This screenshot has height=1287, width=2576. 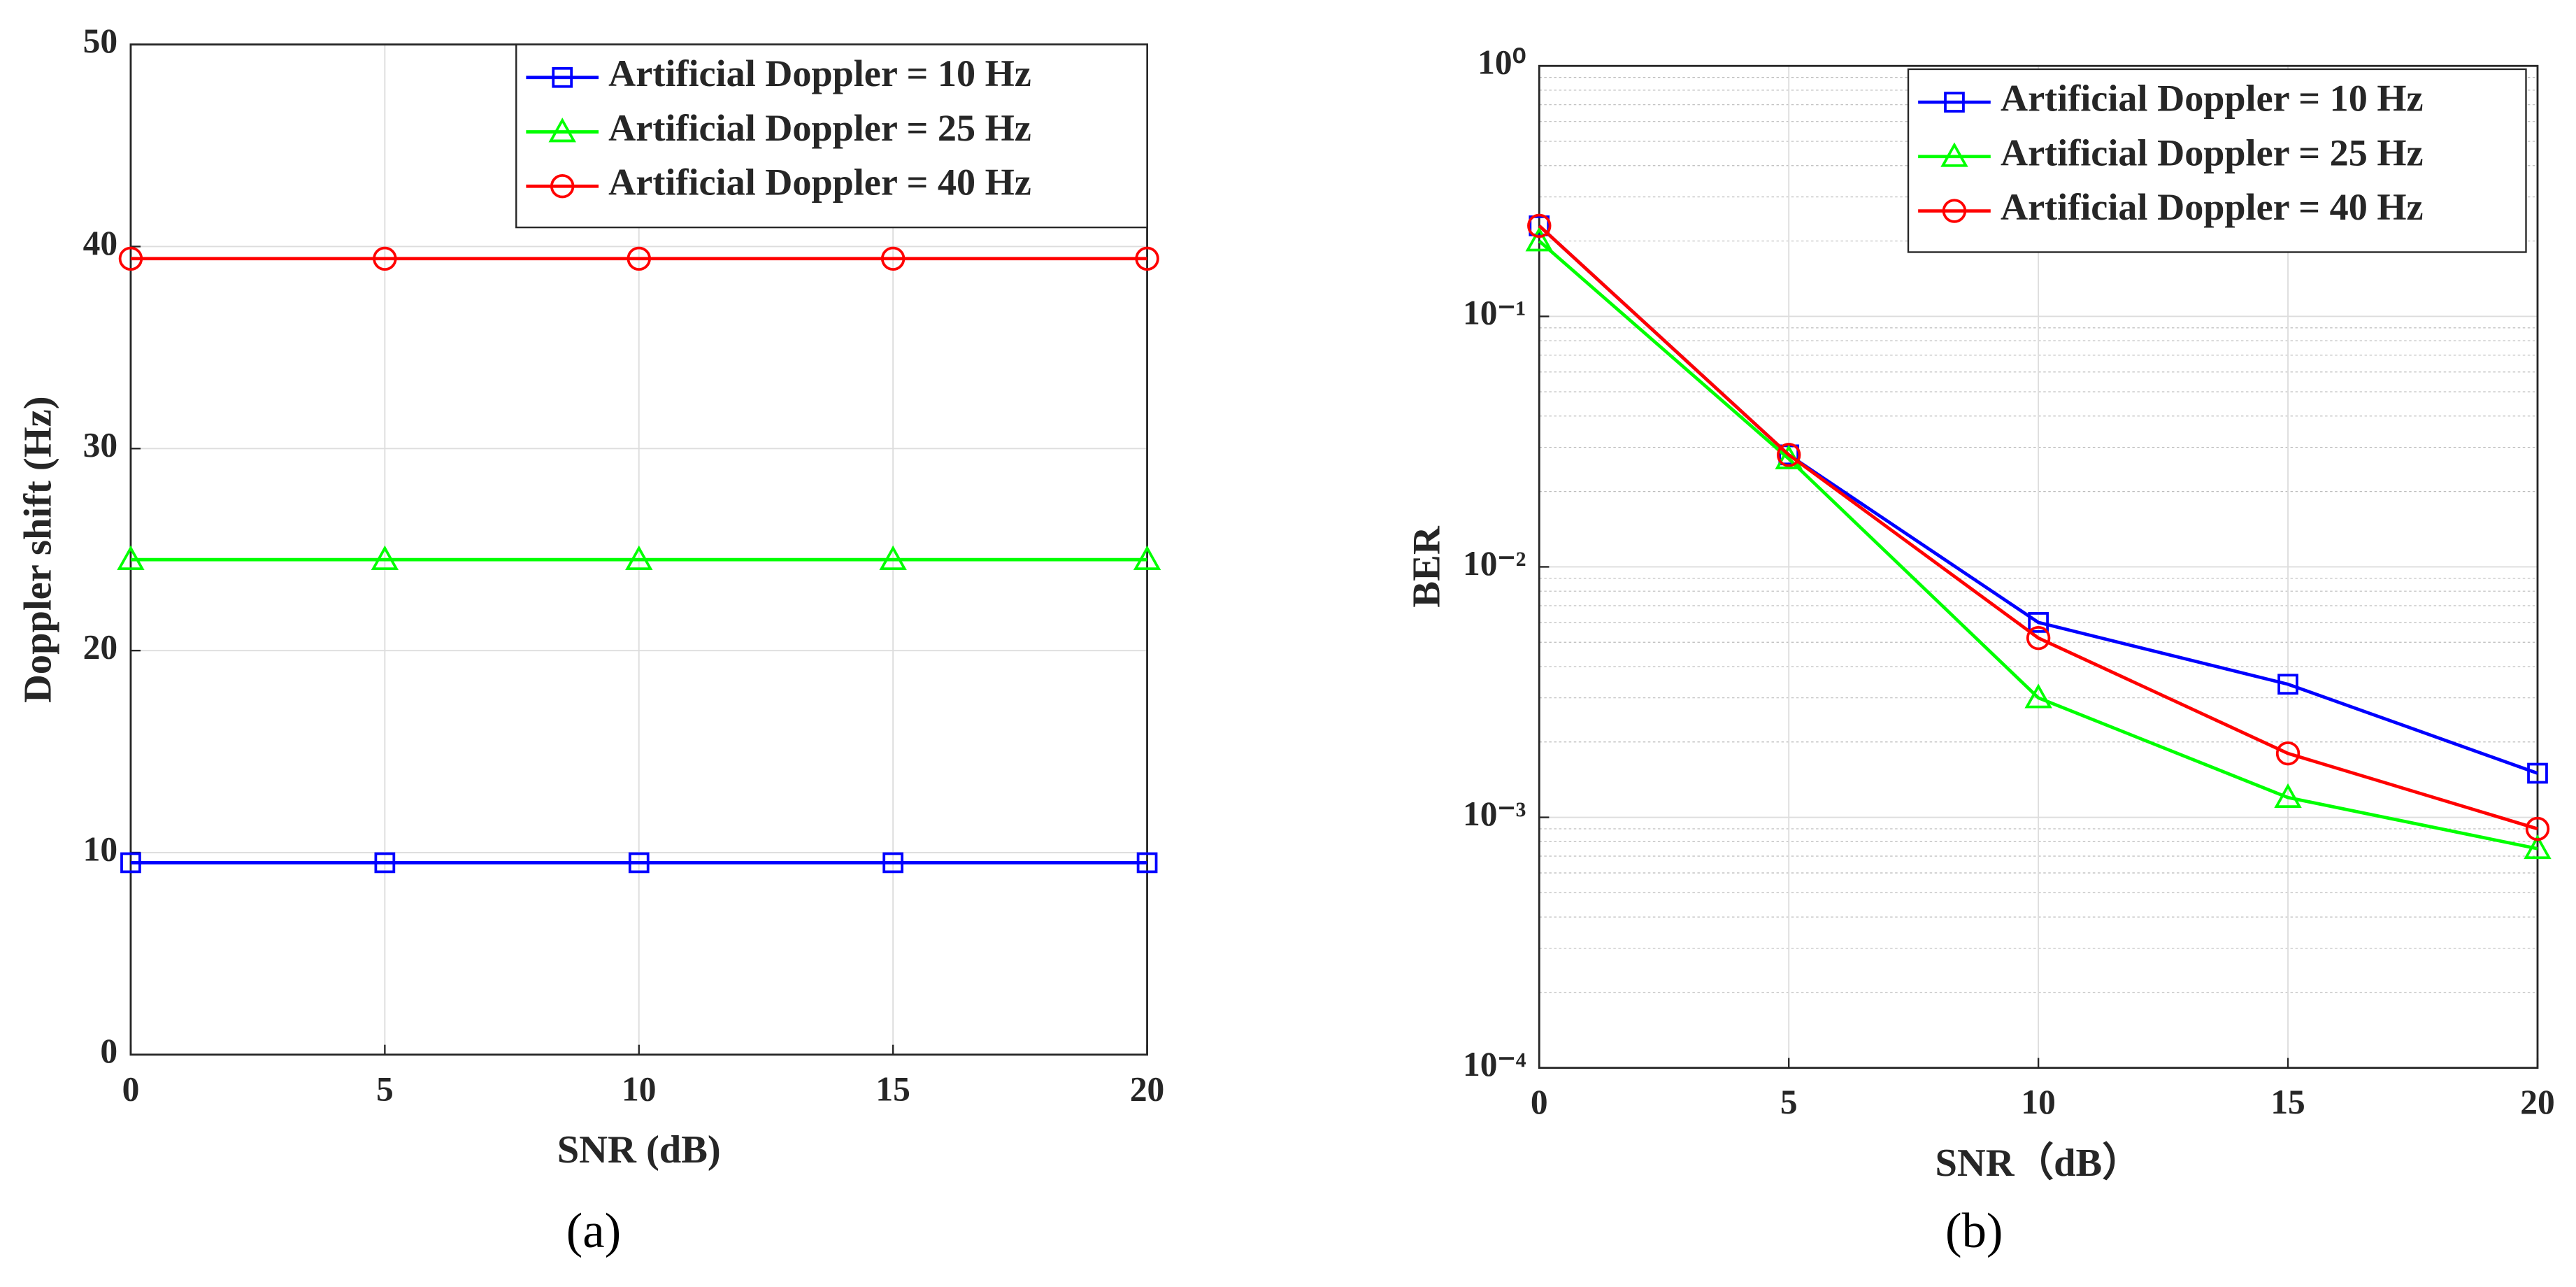 I want to click on y-tick-label: 30, so click(x=100, y=445).